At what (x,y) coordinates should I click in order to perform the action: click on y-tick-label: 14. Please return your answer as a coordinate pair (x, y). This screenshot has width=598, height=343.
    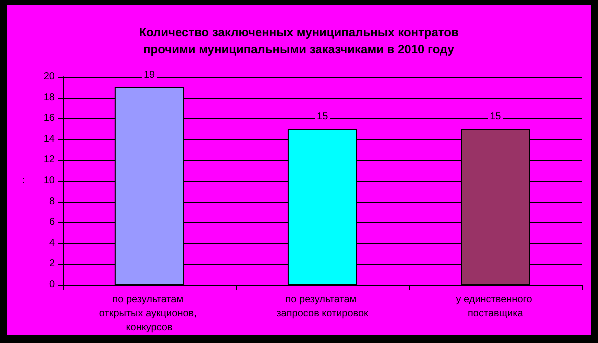
    Looking at the image, I should click on (50, 139).